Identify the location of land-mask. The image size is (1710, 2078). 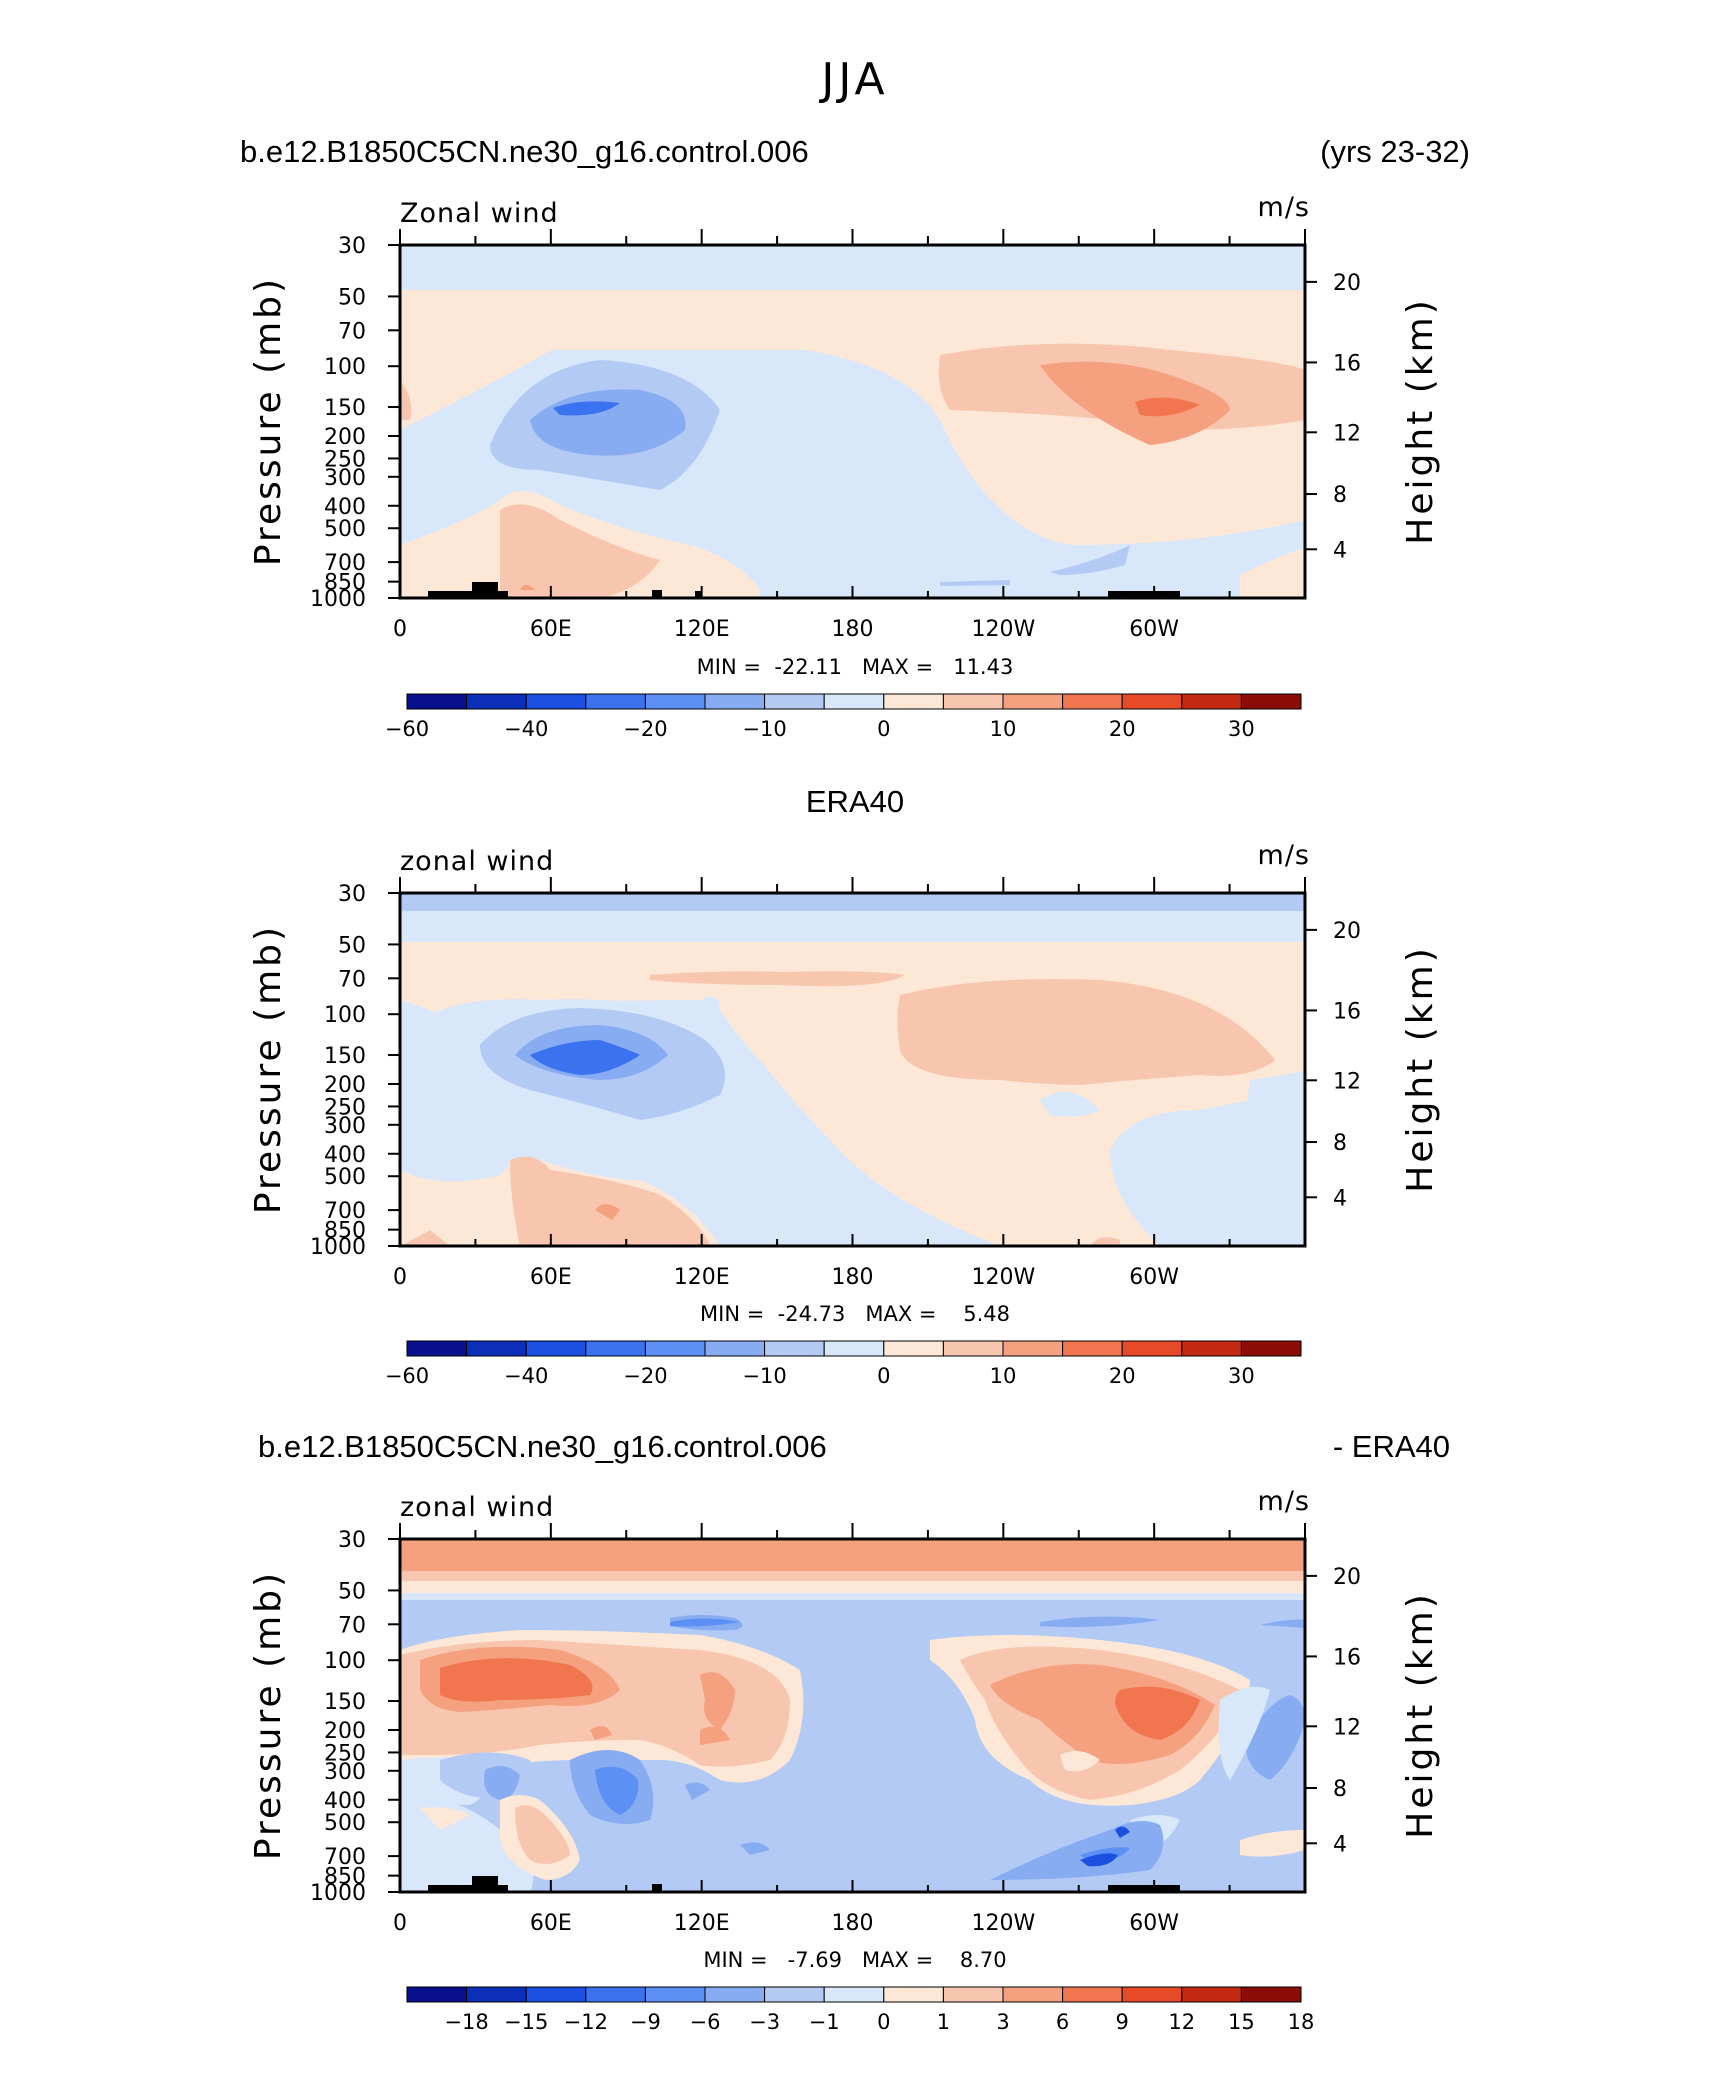
(804, 1884).